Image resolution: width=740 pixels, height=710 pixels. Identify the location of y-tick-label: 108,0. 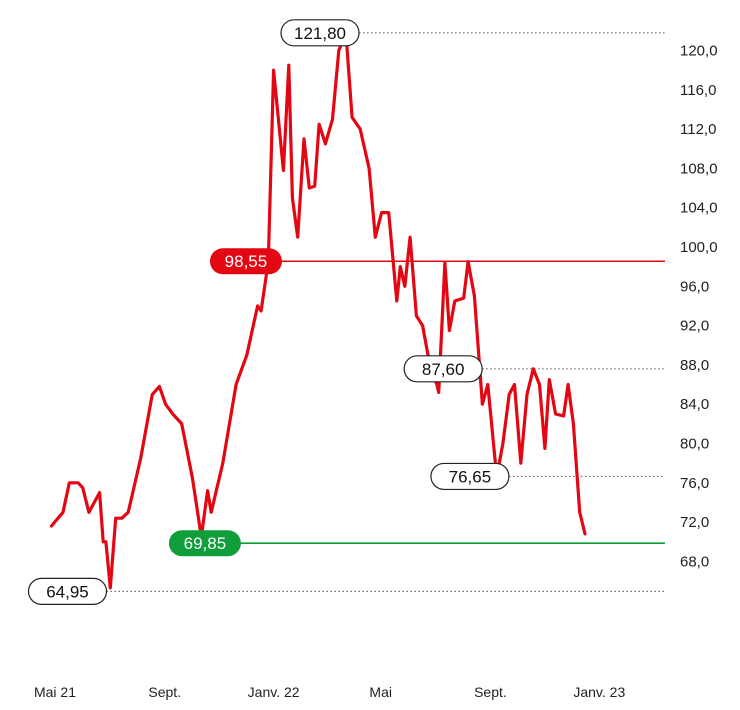
(699, 168).